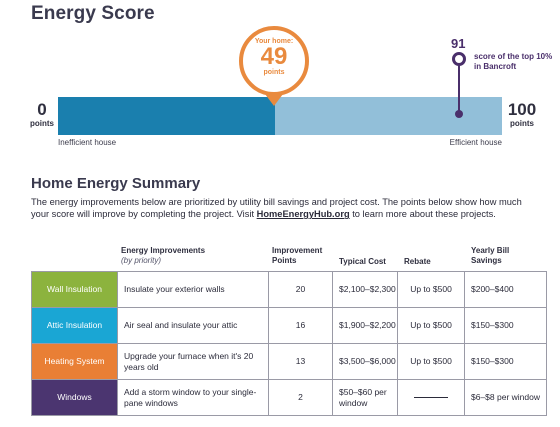  Describe the element at coordinates (300, 325) in the screenshot. I see `points-cell: 16` at that location.